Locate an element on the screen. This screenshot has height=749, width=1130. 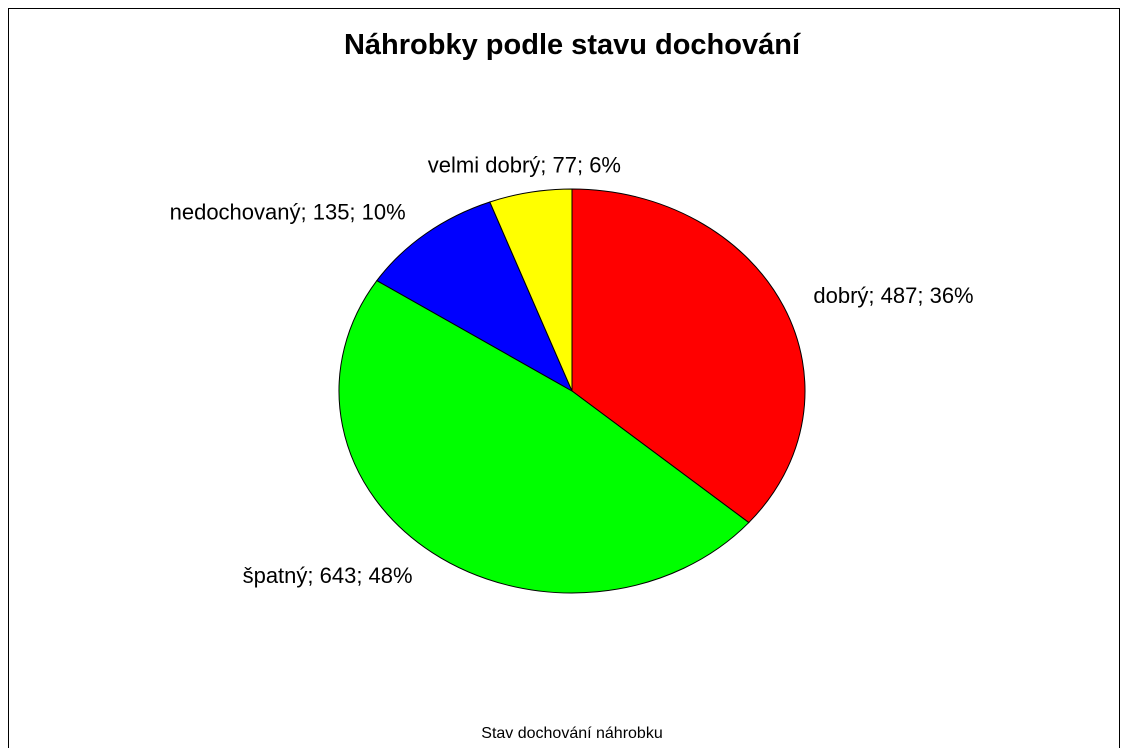
chart-x-label: Stav dochování náhrobku is located at coordinates (571, 733).